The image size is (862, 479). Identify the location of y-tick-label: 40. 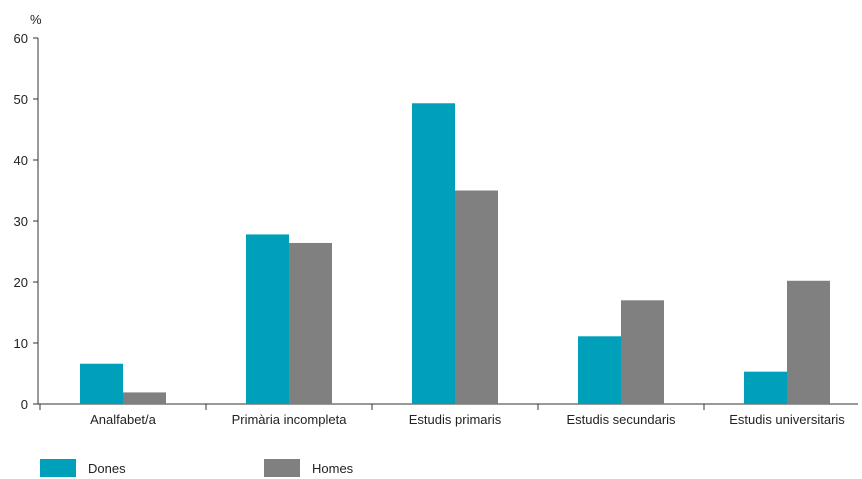
(21, 160).